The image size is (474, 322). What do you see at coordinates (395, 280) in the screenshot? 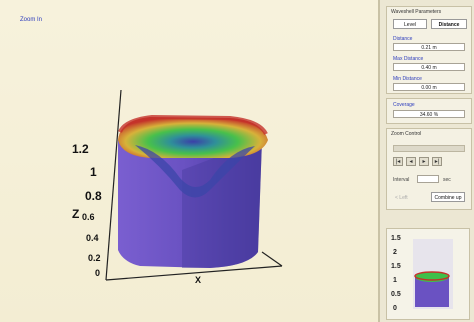
I see `thumb-tick-label: 1` at bounding box center [395, 280].